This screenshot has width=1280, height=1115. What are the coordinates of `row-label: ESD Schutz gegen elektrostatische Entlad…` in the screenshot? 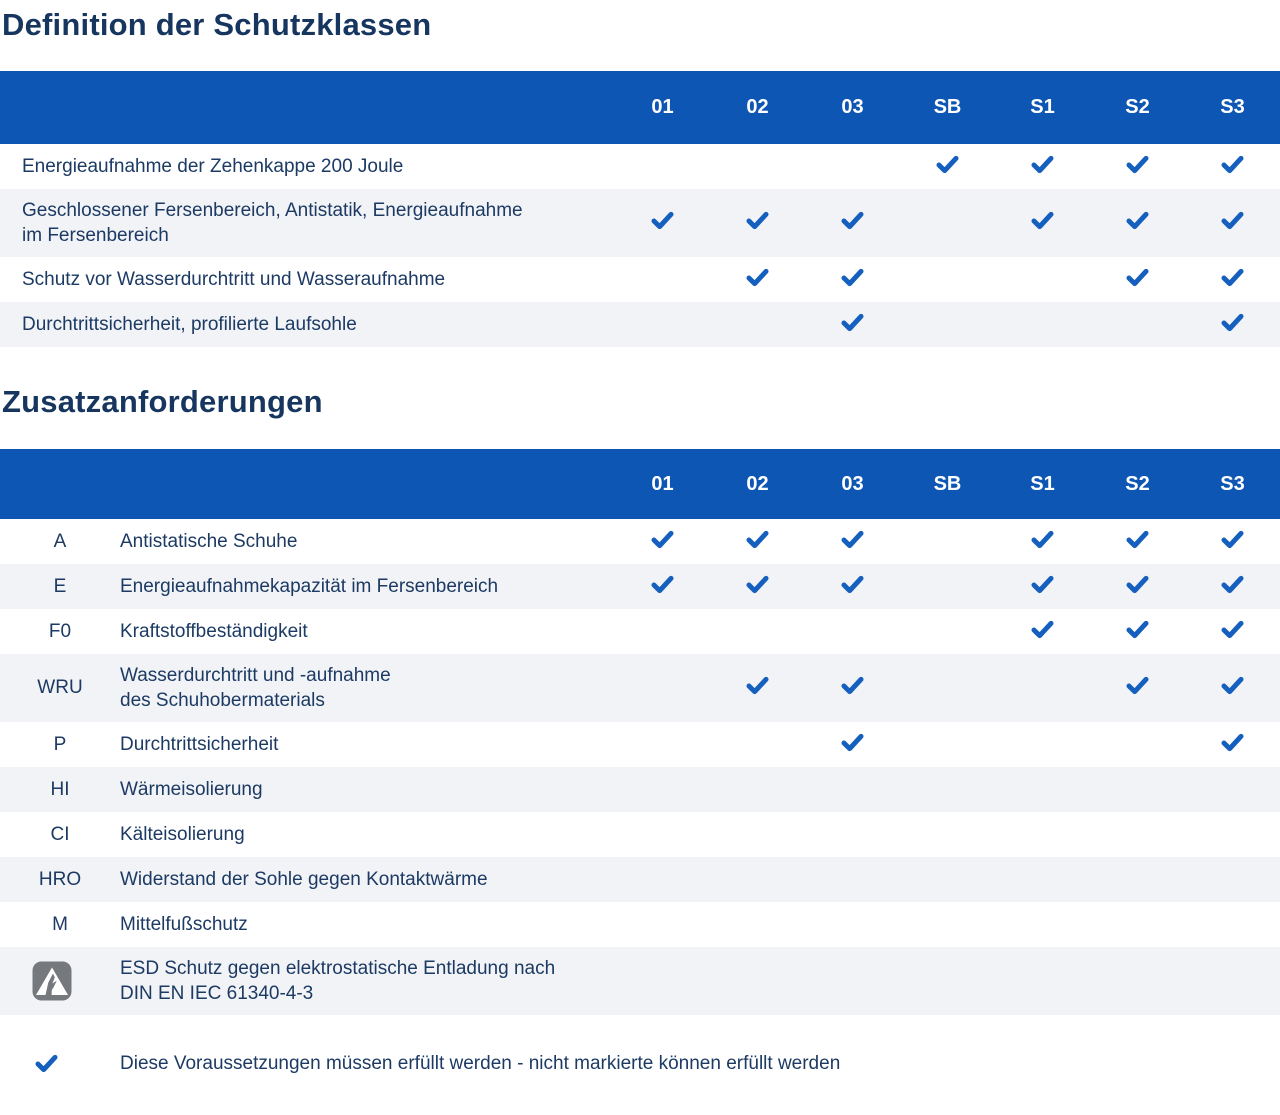 It's located at (338, 981).